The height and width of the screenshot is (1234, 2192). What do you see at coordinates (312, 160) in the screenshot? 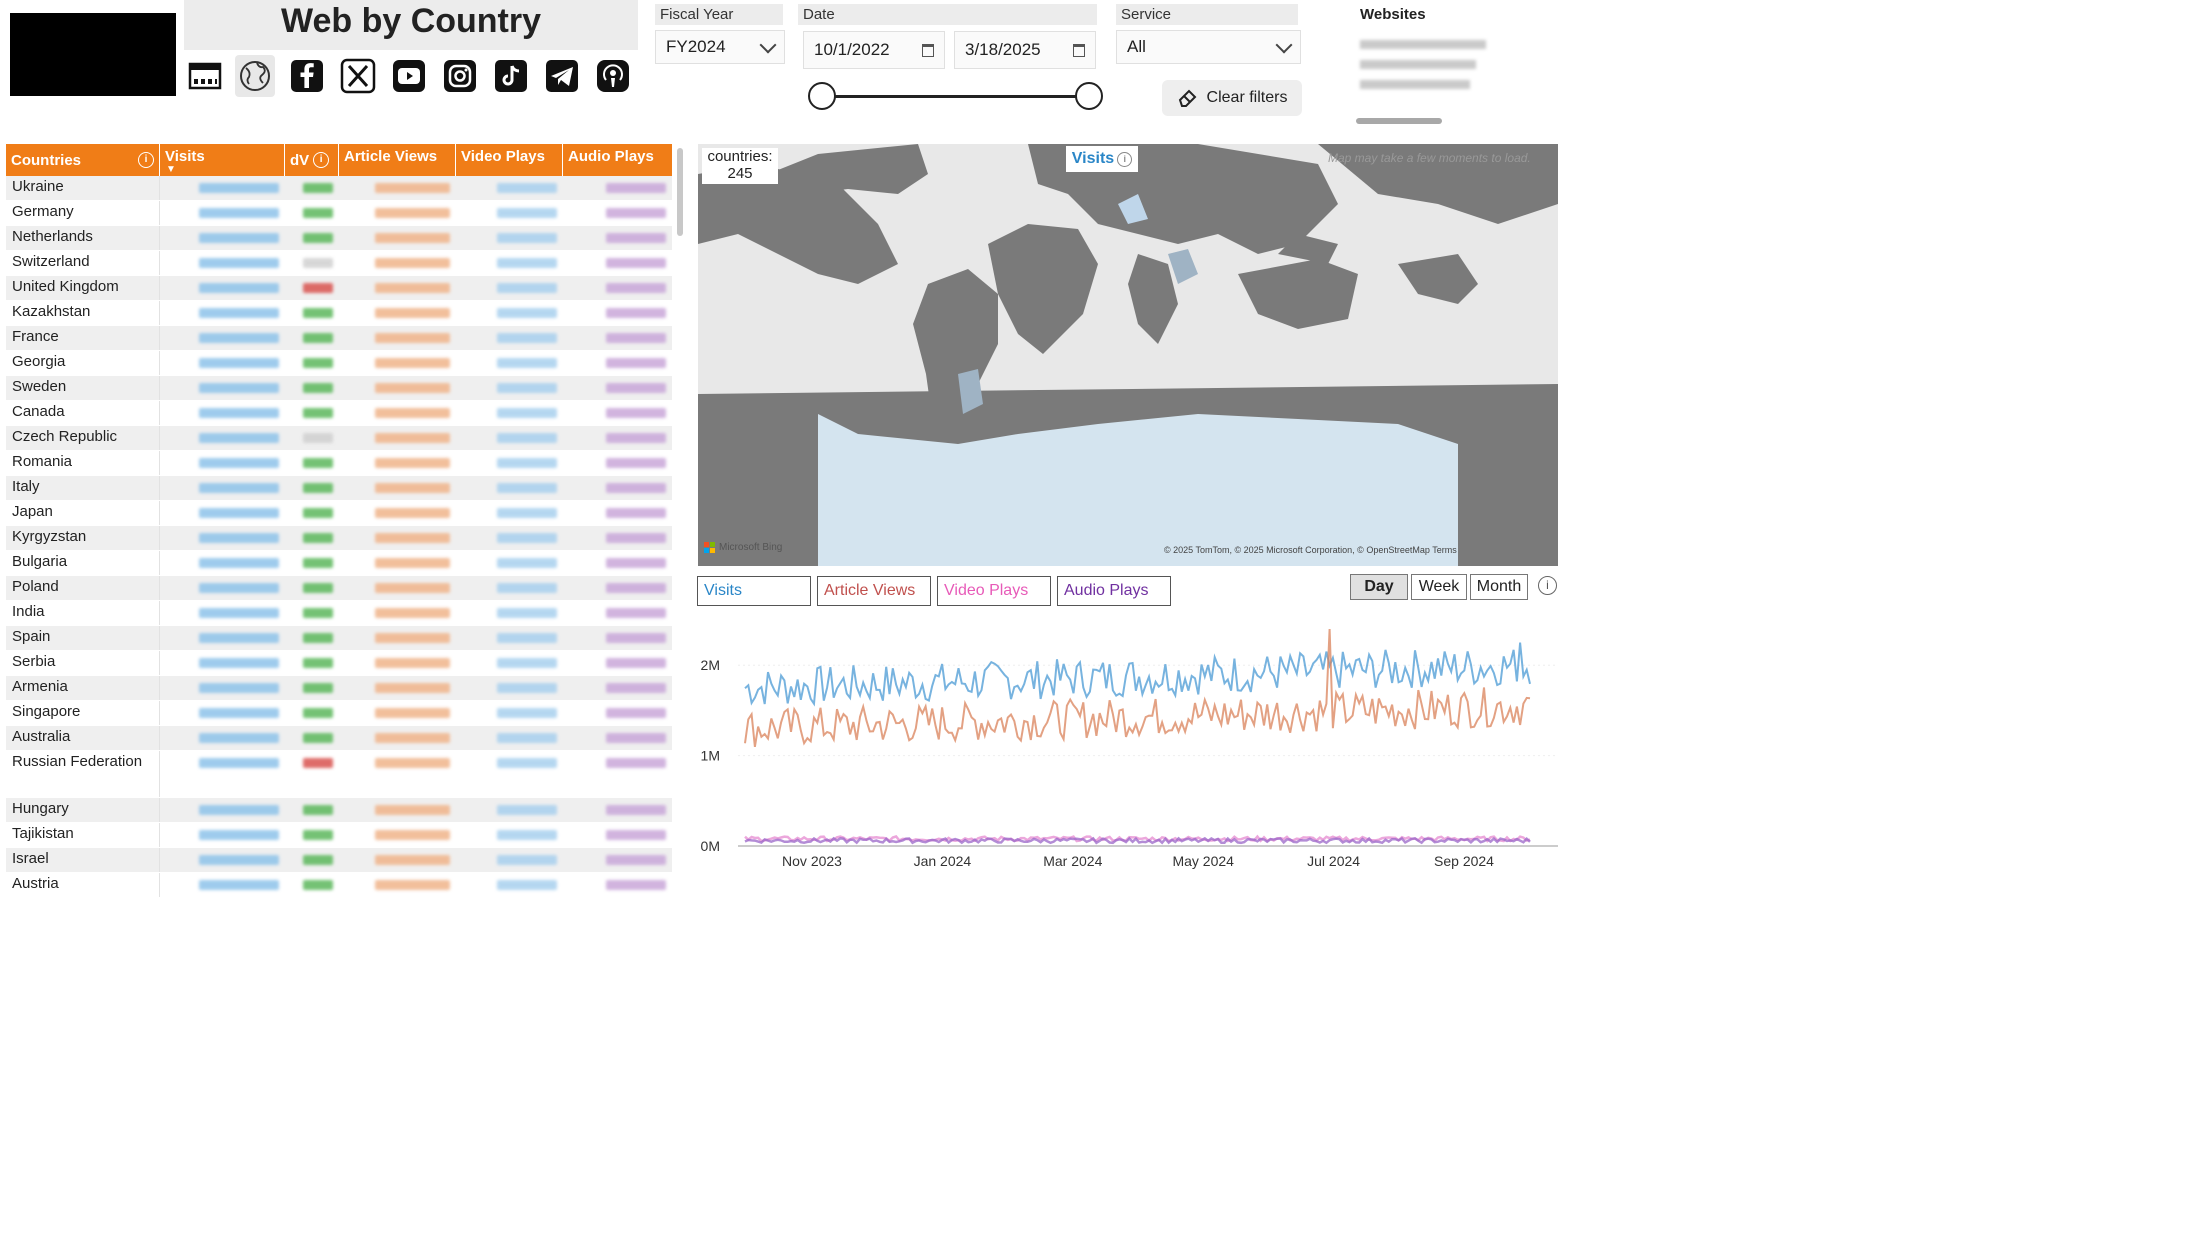
I see `col-dv-header: dV i` at bounding box center [312, 160].